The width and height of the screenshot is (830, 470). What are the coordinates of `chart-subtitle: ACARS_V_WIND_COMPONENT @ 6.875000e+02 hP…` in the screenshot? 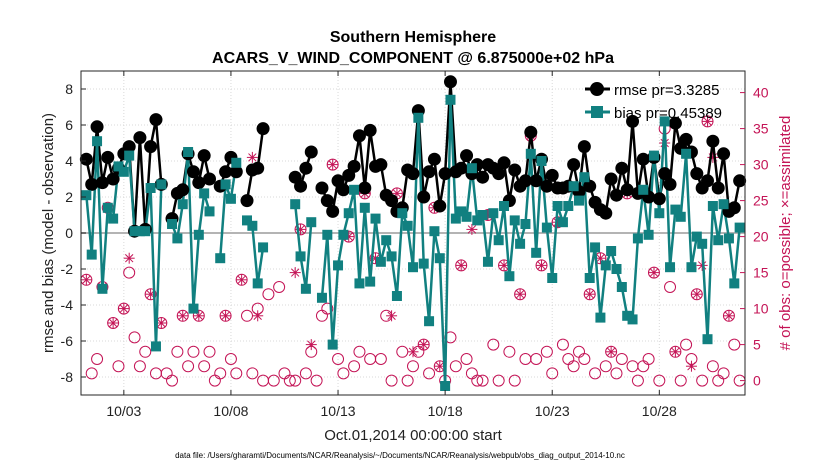 It's located at (413, 58).